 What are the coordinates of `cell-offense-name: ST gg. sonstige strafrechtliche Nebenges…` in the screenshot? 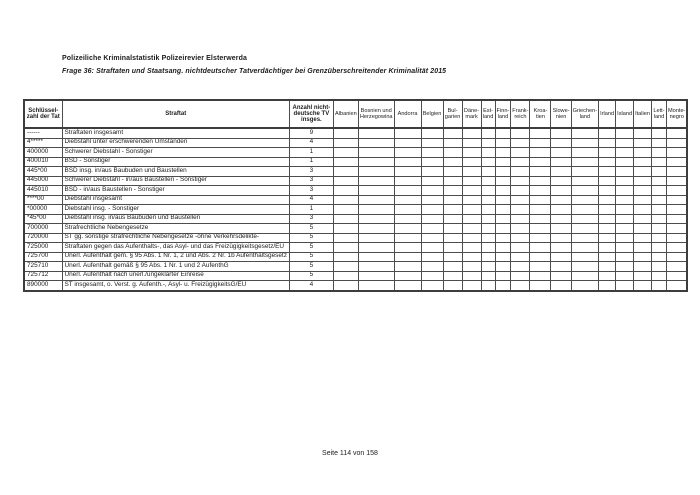 It's located at (175, 237).